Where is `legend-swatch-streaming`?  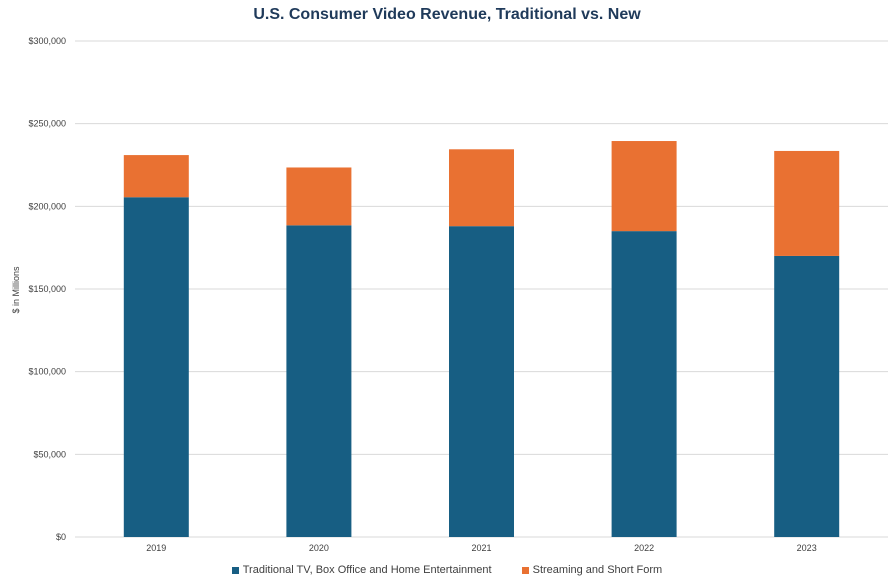
legend-swatch-streaming is located at coordinates (525, 570).